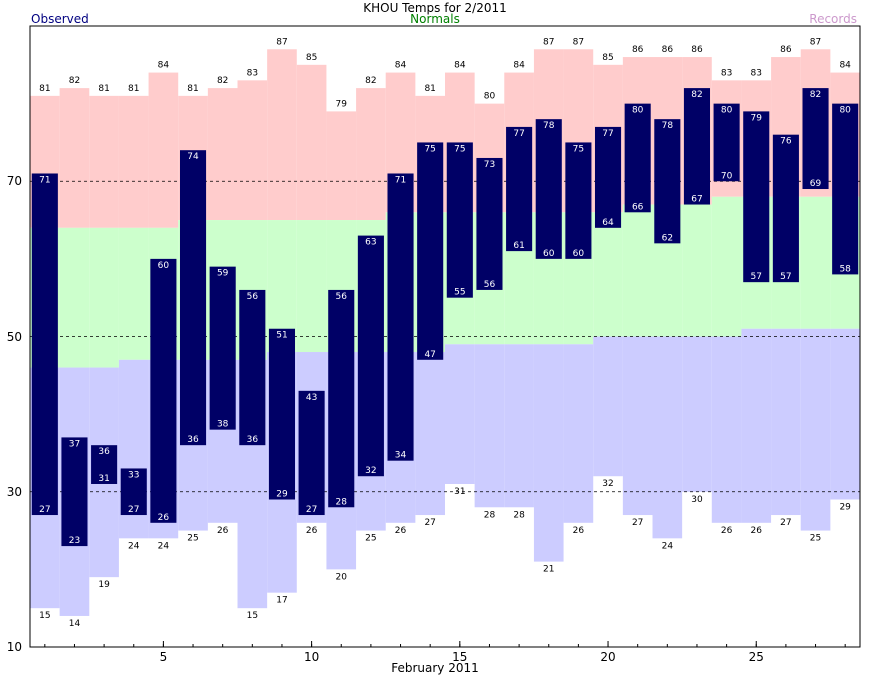 The width and height of the screenshot is (870, 676). Describe the element at coordinates (370, 471) in the screenshot. I see `observed-low-label: 32` at that location.